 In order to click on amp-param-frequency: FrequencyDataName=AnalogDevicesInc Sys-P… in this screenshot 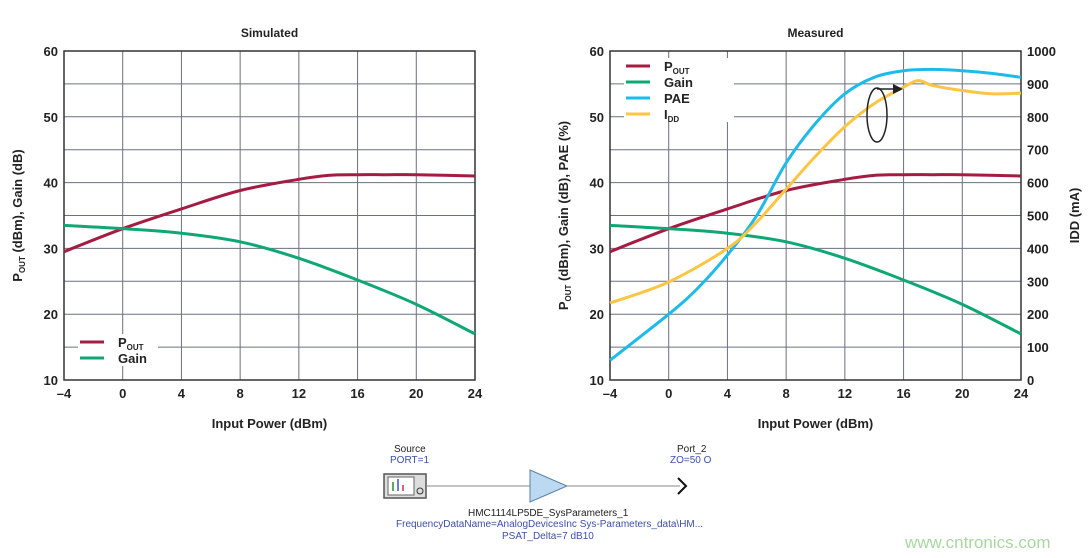, I will do `click(550, 524)`.